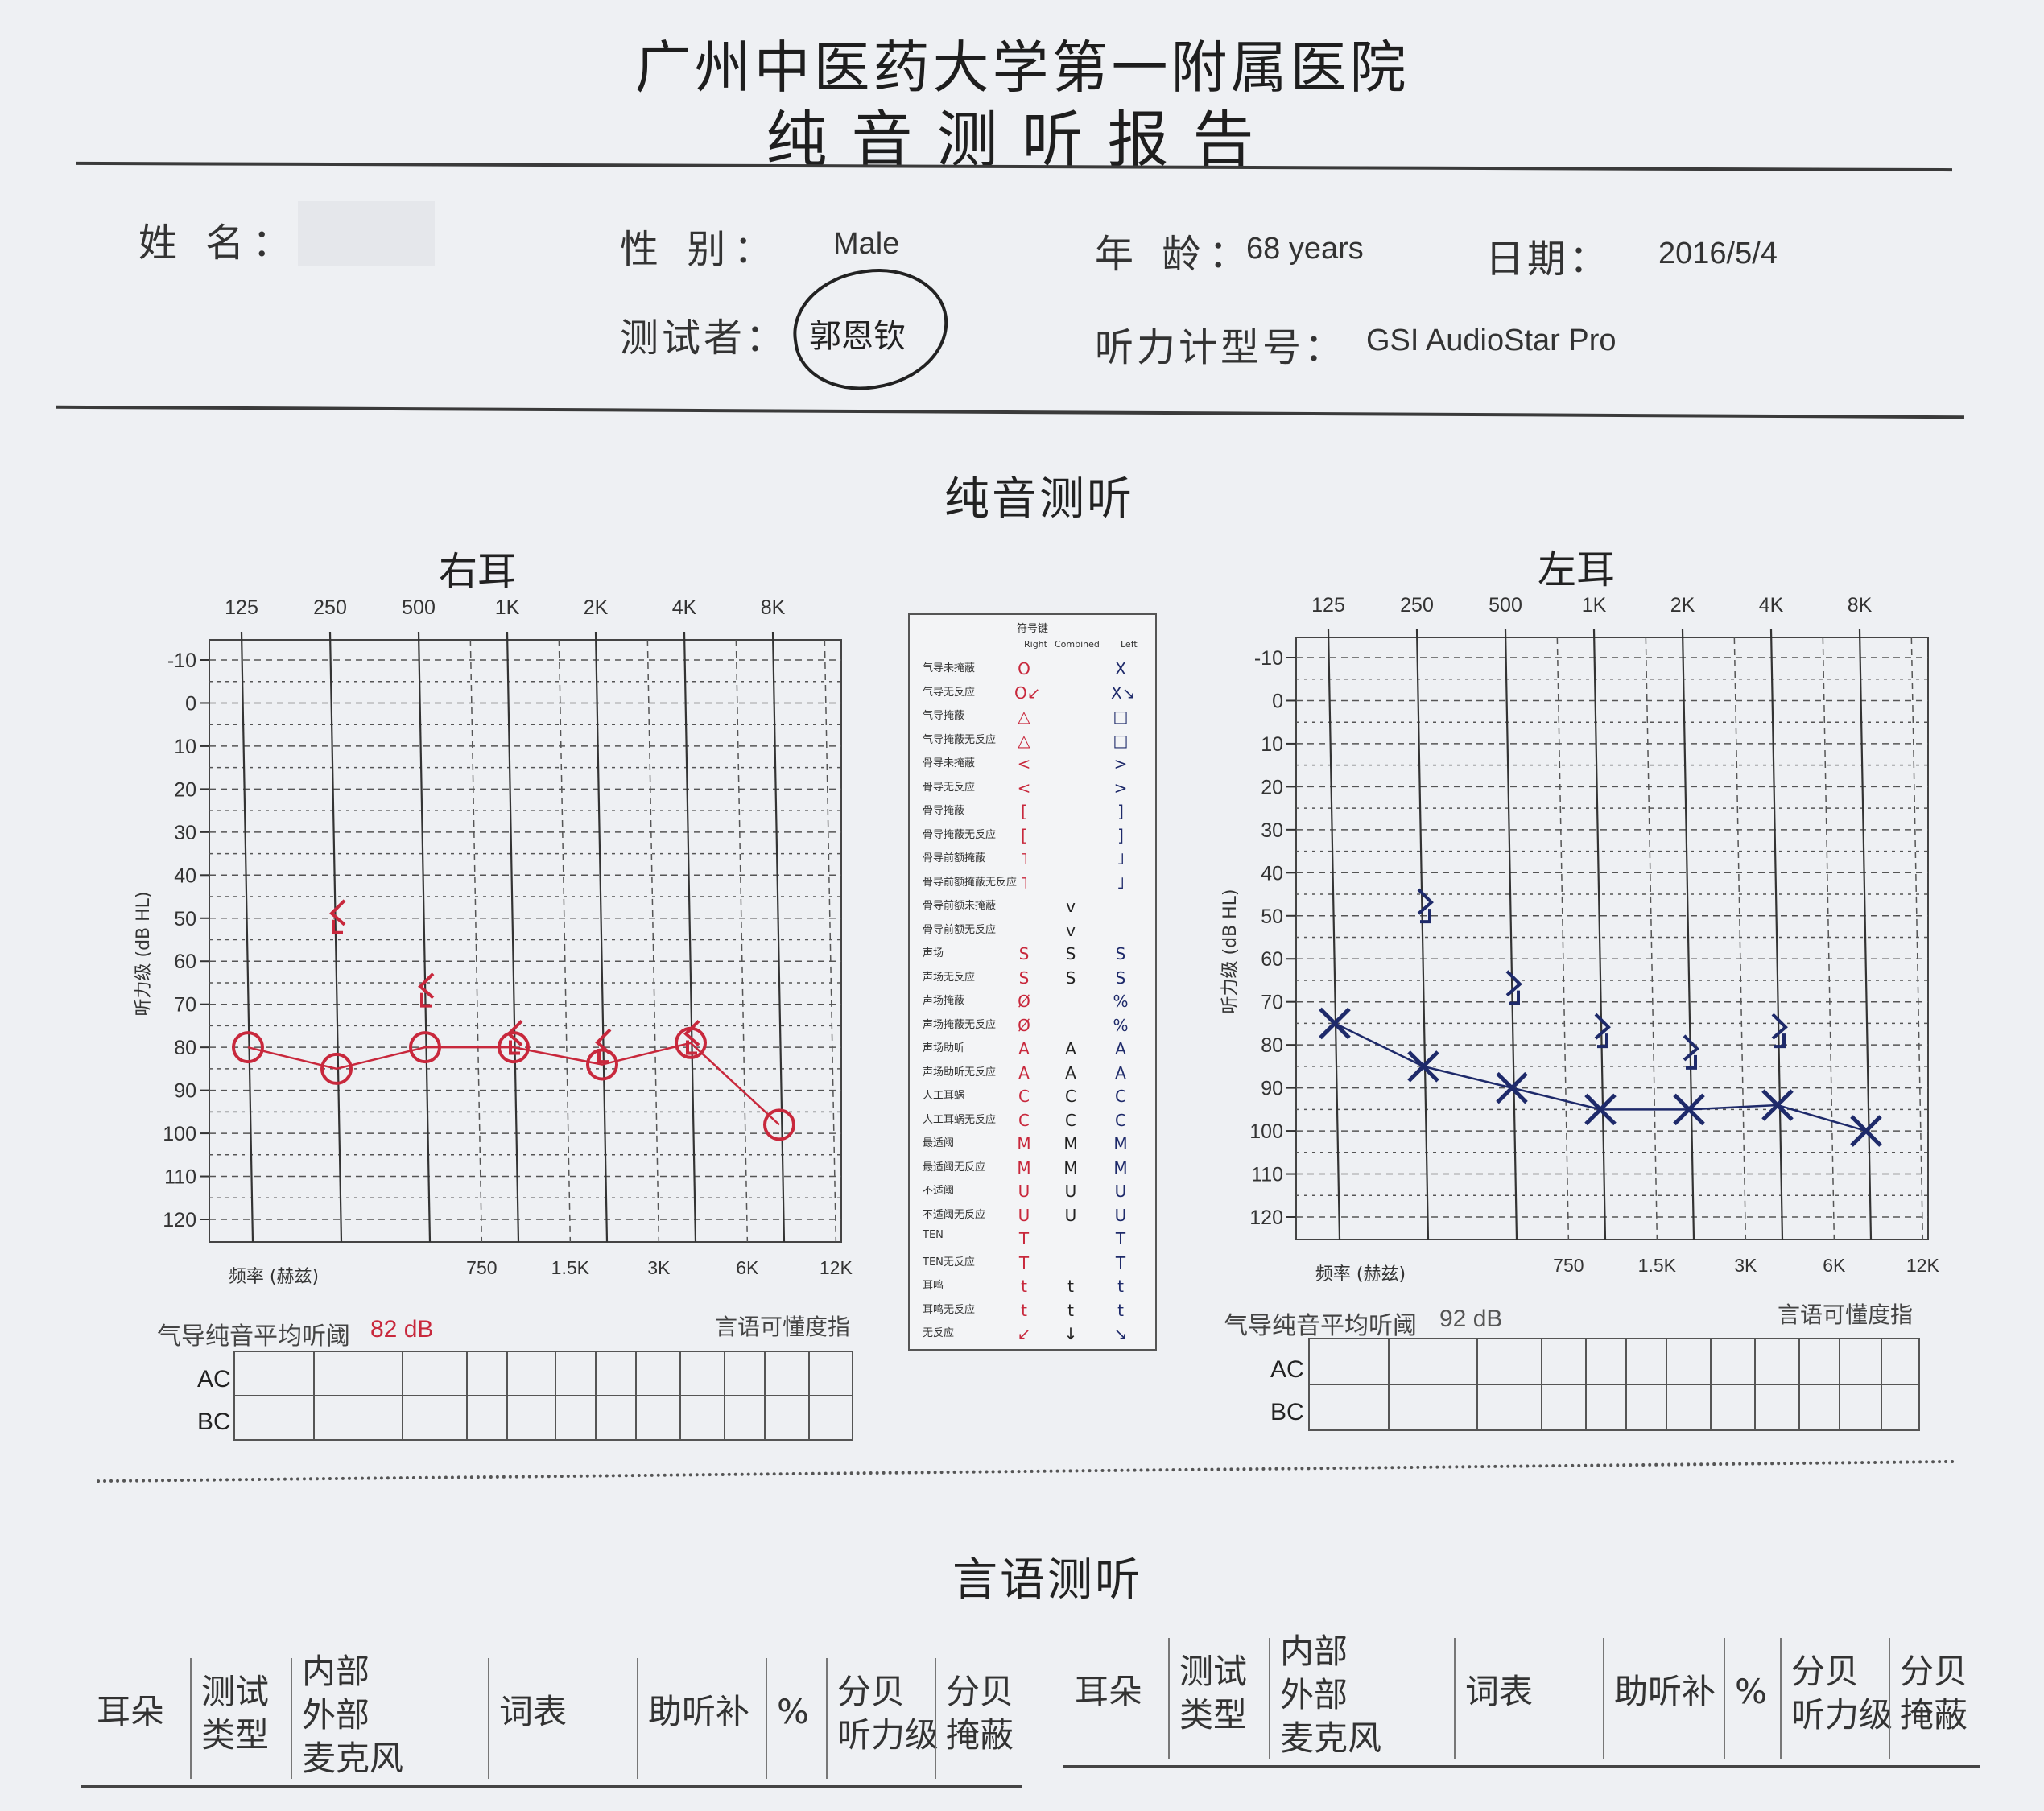 This screenshot has width=2044, height=1811. Describe the element at coordinates (1032, 1313) in the screenshot. I see `legend-row: 耳鸣无反应 t t t` at that location.